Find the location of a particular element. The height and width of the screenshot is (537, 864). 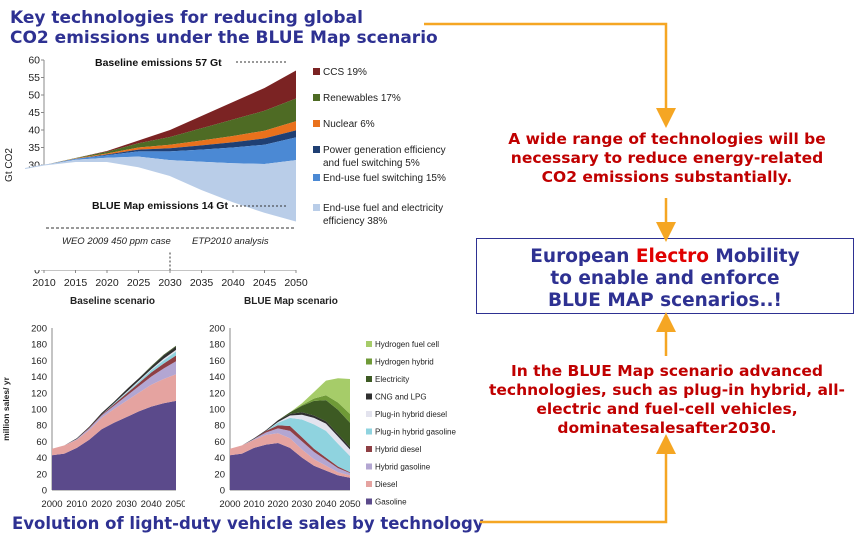

box-line-1-a: European is located at coordinates (583, 256).